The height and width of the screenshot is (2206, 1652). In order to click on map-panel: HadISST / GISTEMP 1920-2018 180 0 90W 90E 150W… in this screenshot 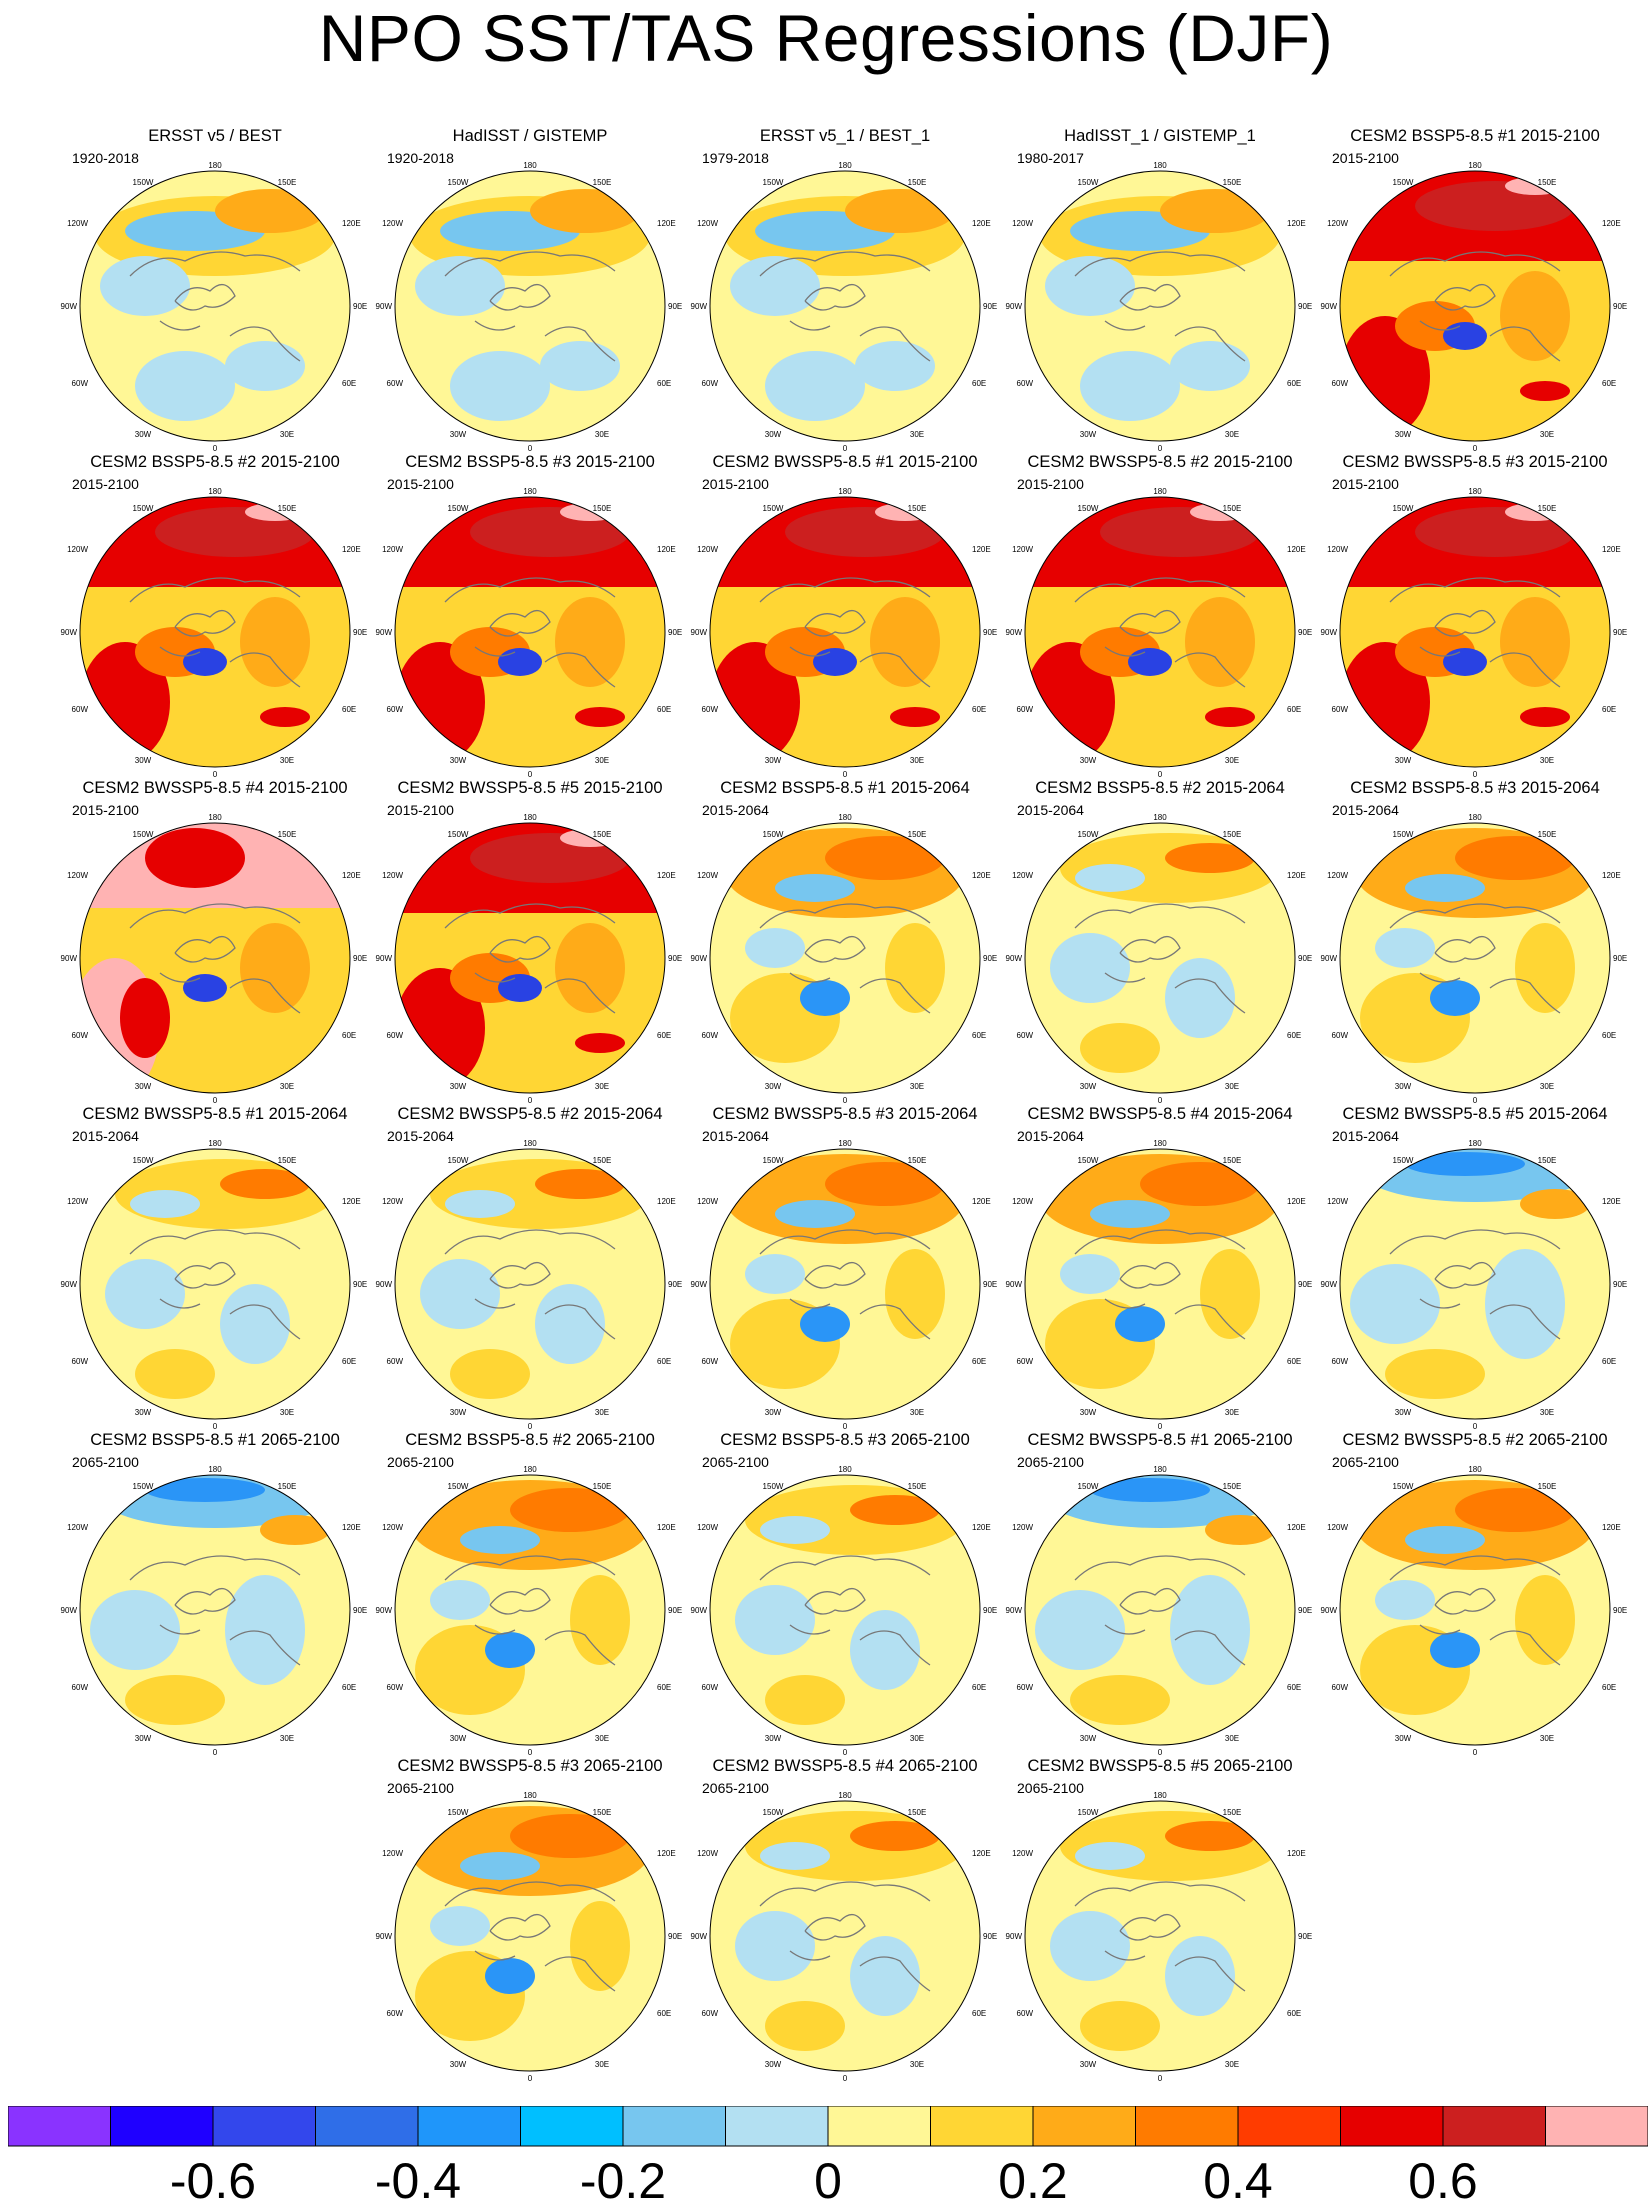, I will do `click(530, 289)`.